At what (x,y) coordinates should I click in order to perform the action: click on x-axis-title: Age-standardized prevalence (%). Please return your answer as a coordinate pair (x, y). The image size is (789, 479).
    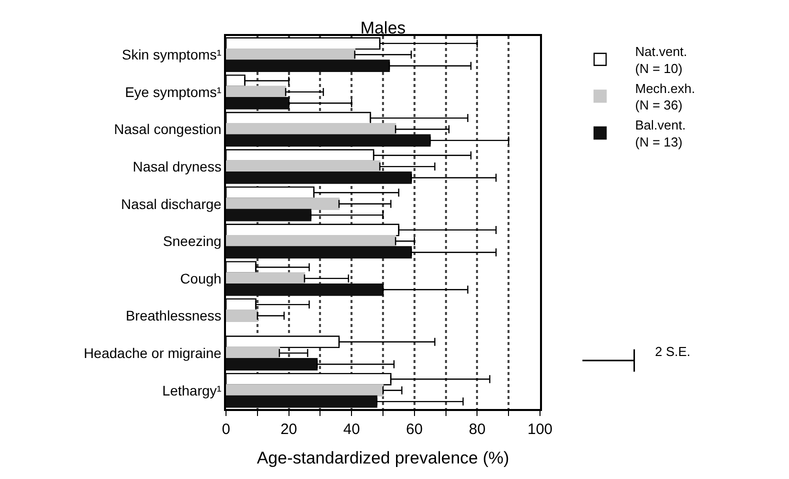
    Looking at the image, I should click on (383, 458).